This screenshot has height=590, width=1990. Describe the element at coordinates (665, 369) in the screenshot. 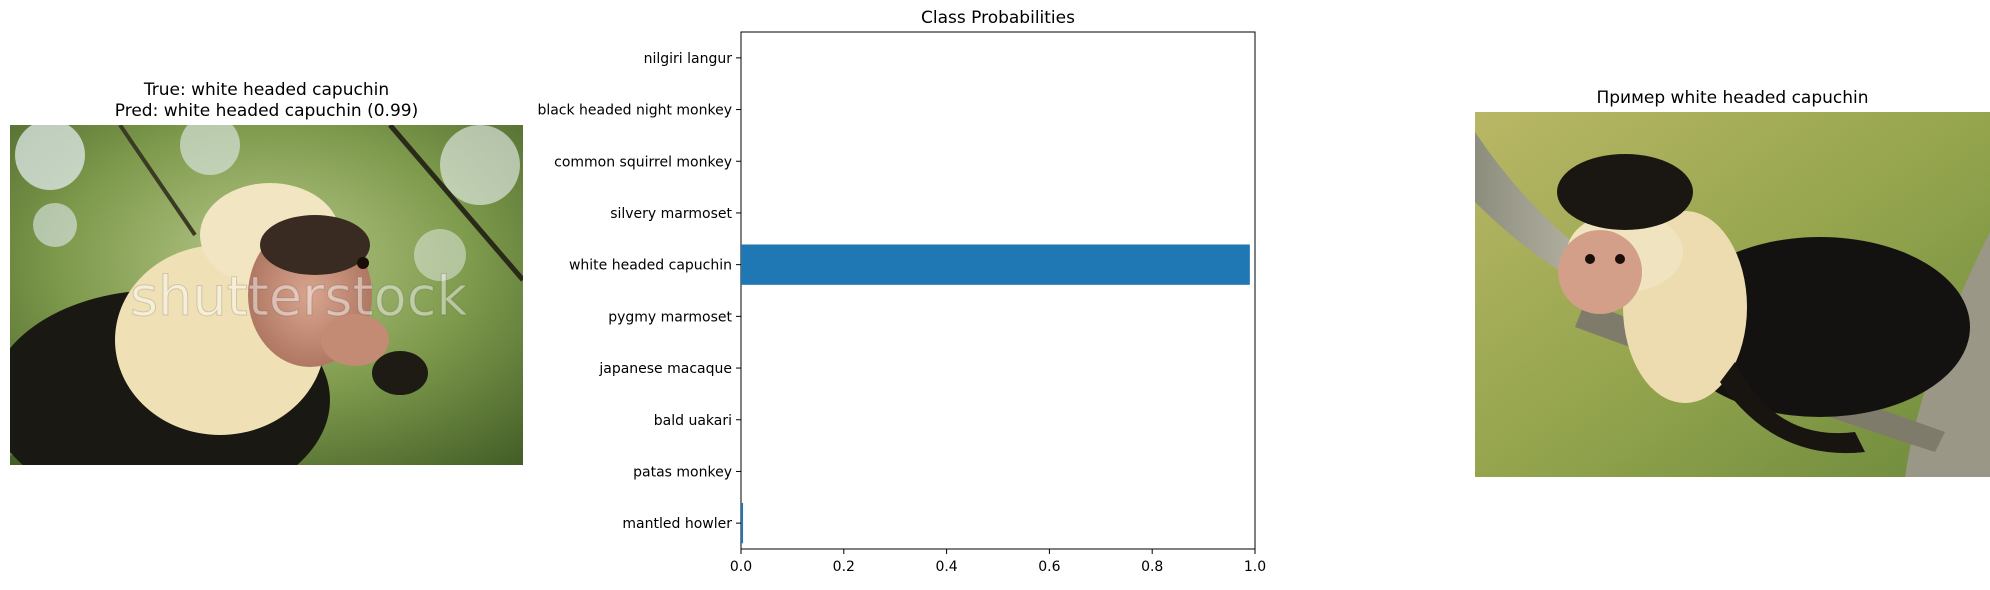

I see `y-tick-label: japanese macaque` at that location.